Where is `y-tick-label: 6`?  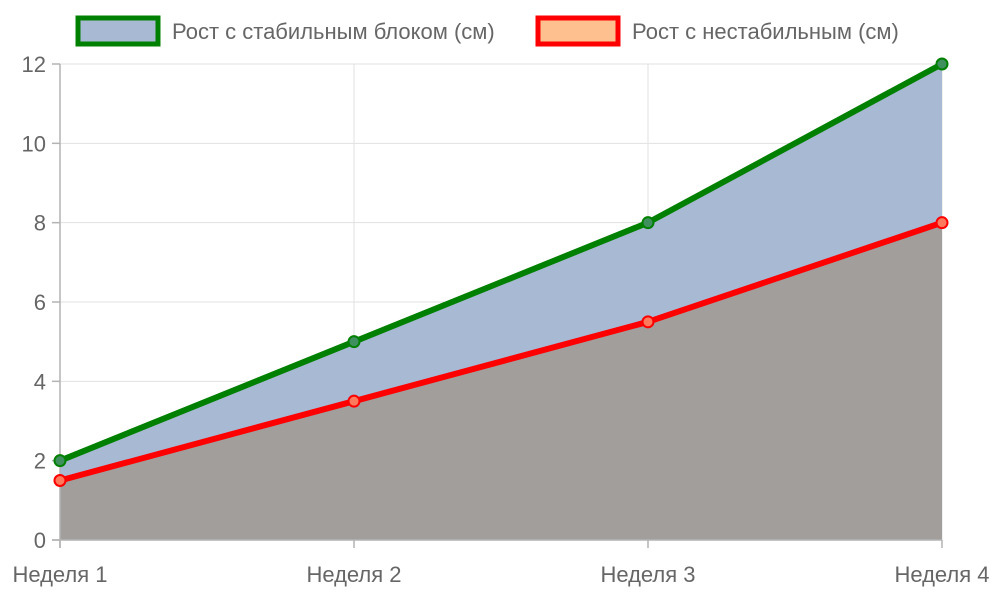 y-tick-label: 6 is located at coordinates (40, 302).